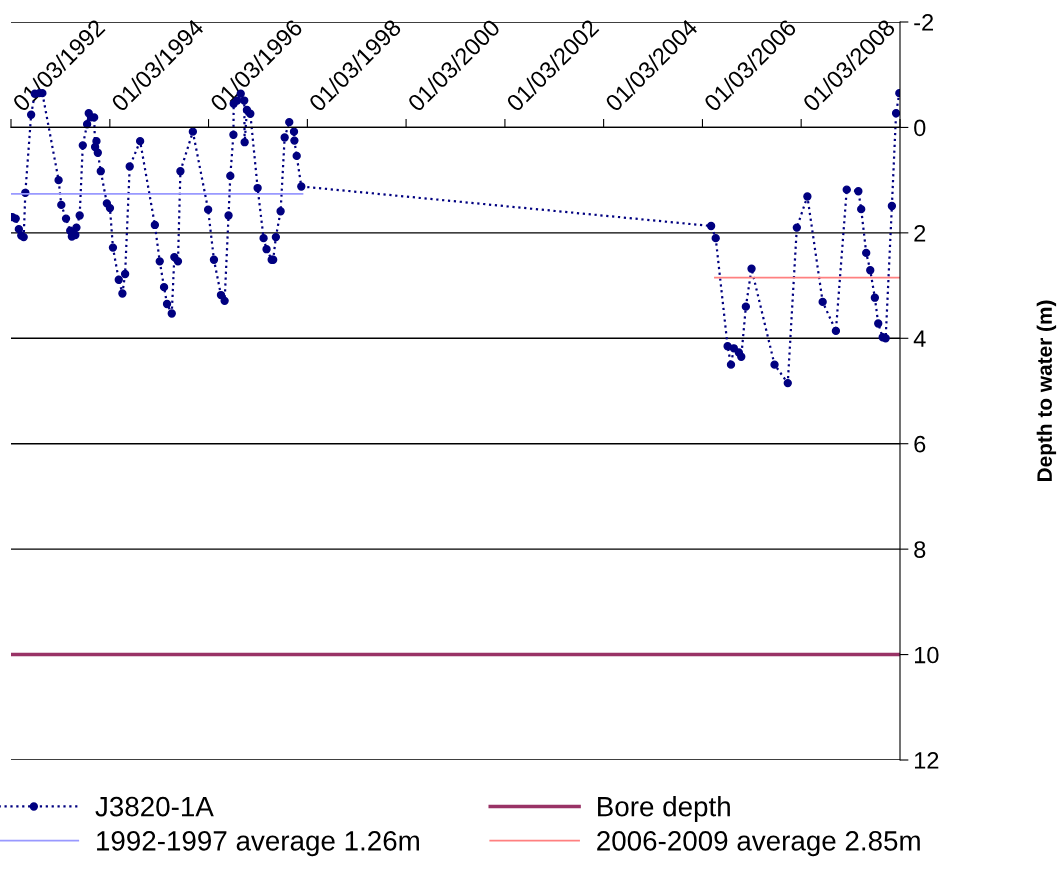 The width and height of the screenshot is (1061, 879). What do you see at coordinates (920, 128) in the screenshot?
I see `y-tick-label: 0` at bounding box center [920, 128].